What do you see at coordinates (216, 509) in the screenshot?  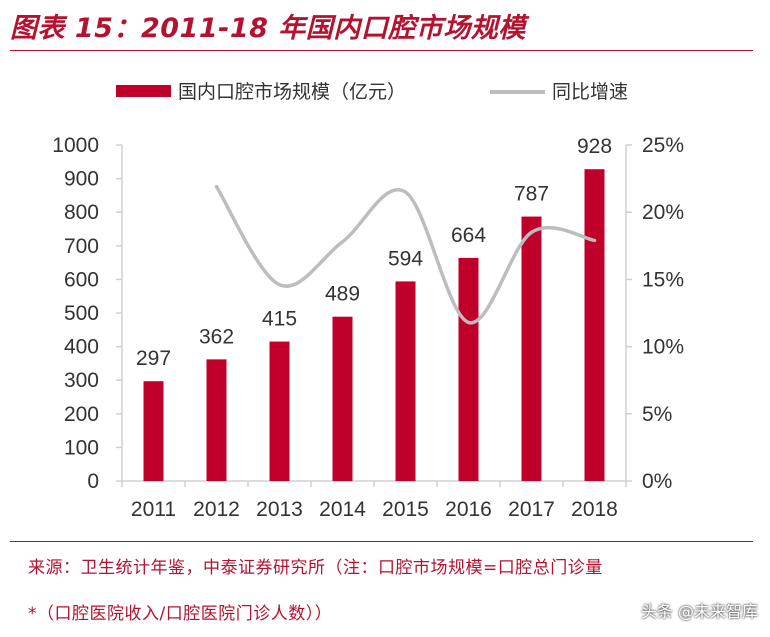 I see `x-axis-tick-label: 2012` at bounding box center [216, 509].